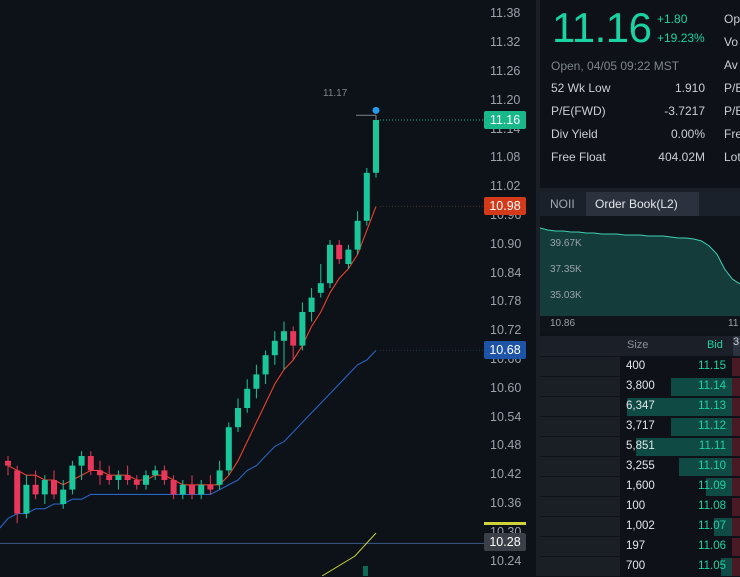  What do you see at coordinates (506, 416) in the screenshot?
I see `price-axis-tick: 10.54` at bounding box center [506, 416].